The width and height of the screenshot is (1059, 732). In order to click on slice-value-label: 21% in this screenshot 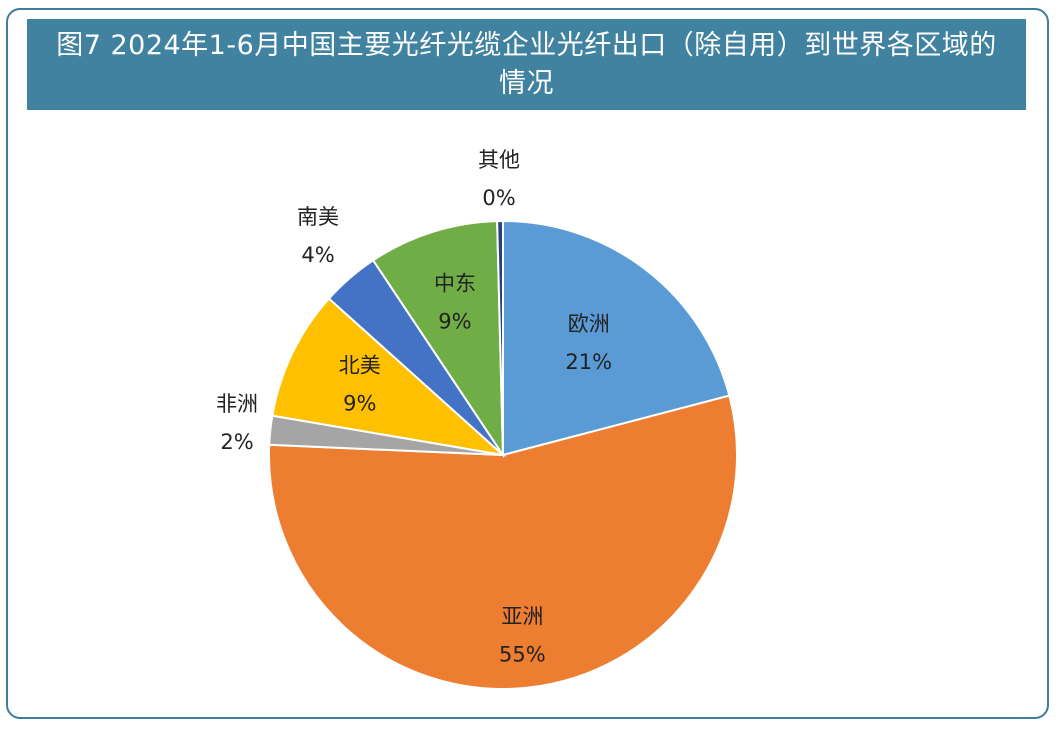, I will do `click(588, 362)`.